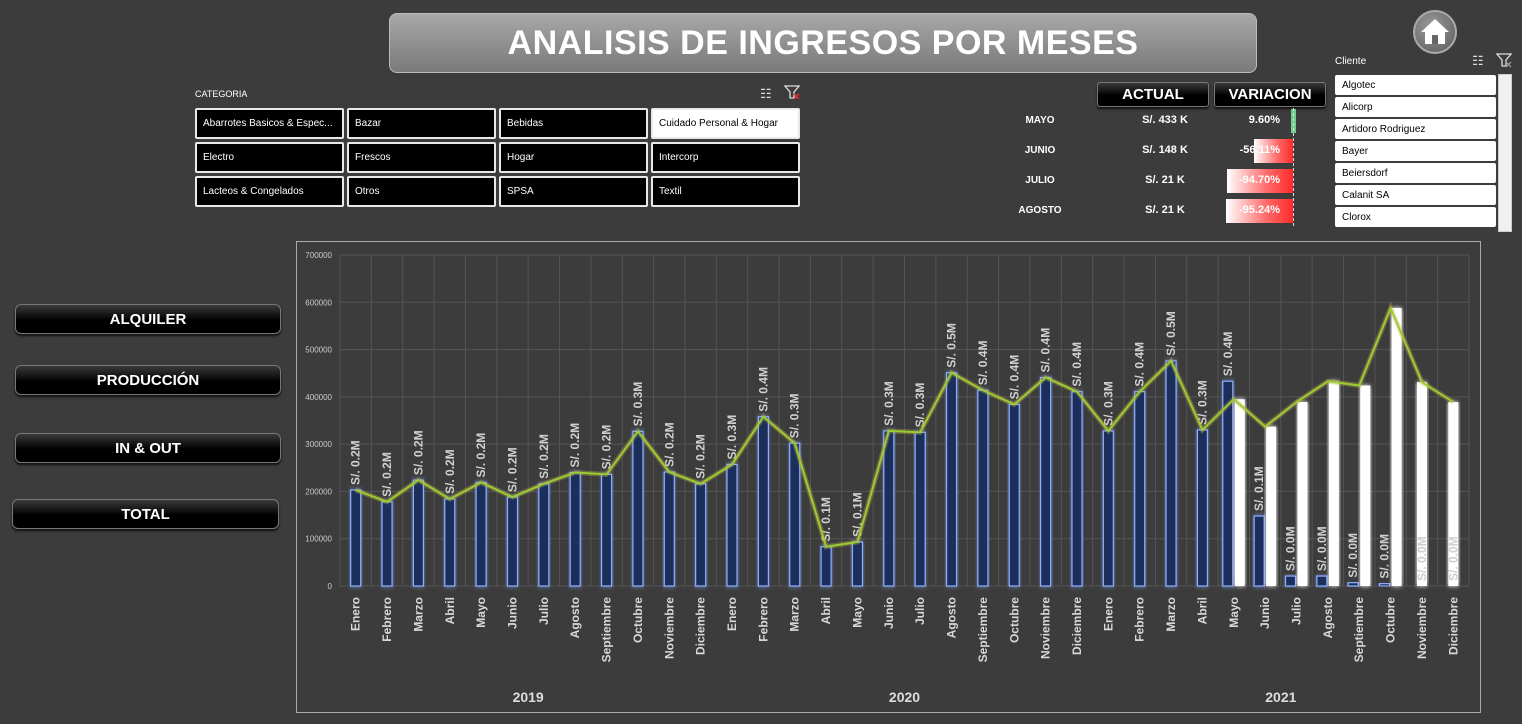 The width and height of the screenshot is (1522, 724). What do you see at coordinates (1077, 626) in the screenshot?
I see `x-tick-label: Diciembre` at bounding box center [1077, 626].